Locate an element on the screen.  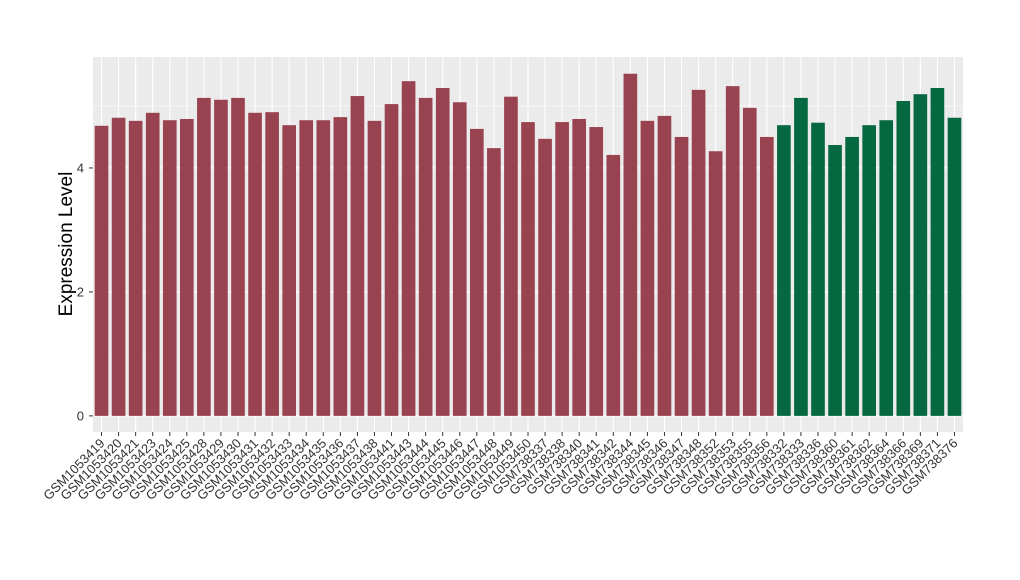
y-axis-label: Expression Level is located at coordinates (66, 244).